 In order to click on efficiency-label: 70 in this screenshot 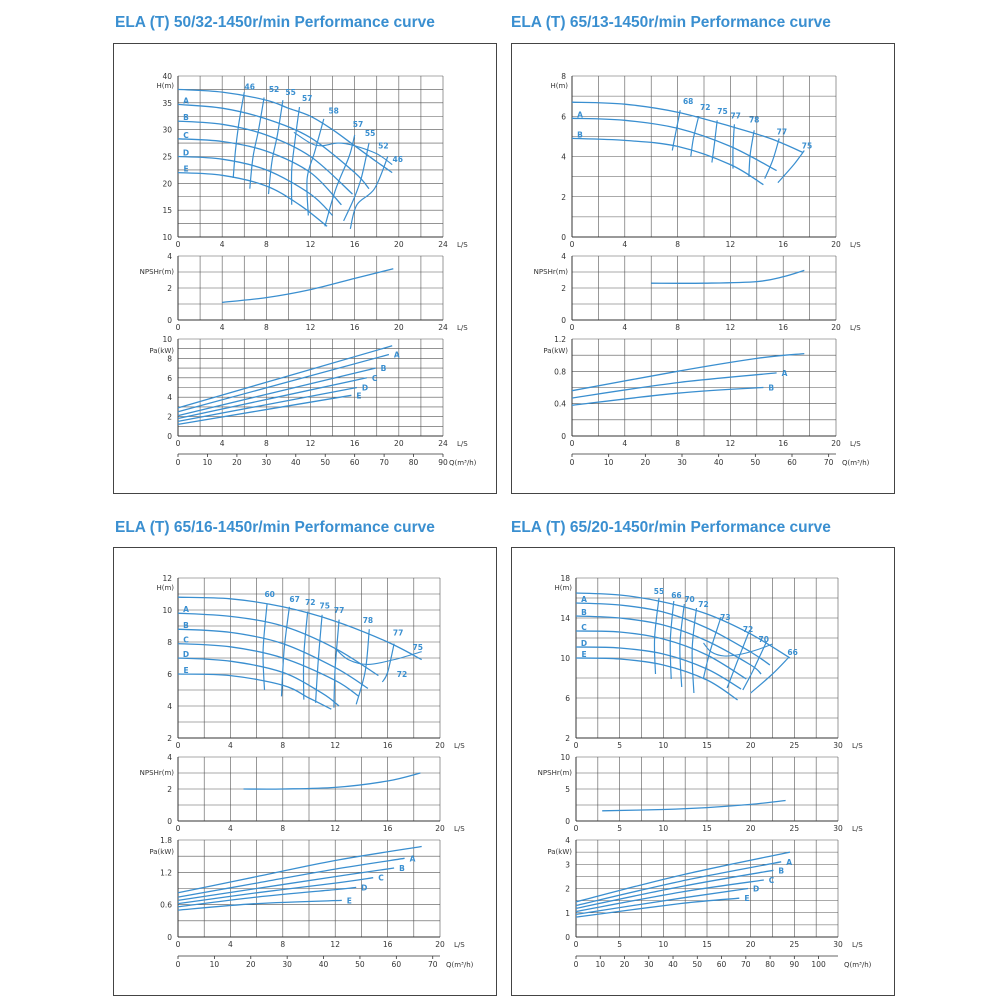, I will do `click(764, 639)`.